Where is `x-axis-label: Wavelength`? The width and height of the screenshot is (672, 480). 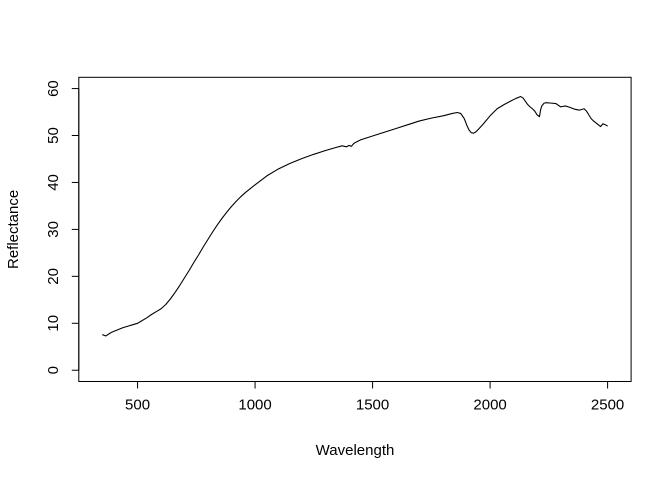
x-axis-label: Wavelength is located at coordinates (355, 450).